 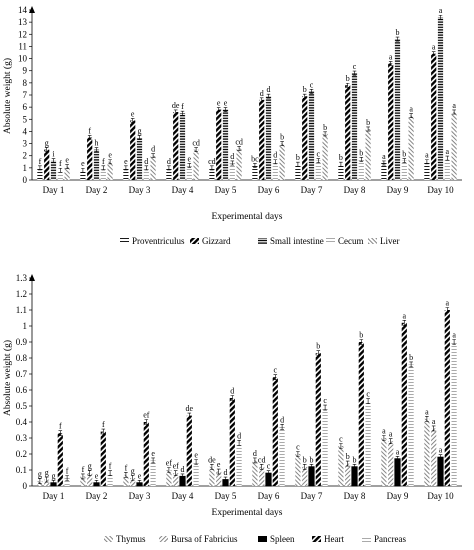 I want to click on x-tick-label: Day 1, so click(x=54, y=496).